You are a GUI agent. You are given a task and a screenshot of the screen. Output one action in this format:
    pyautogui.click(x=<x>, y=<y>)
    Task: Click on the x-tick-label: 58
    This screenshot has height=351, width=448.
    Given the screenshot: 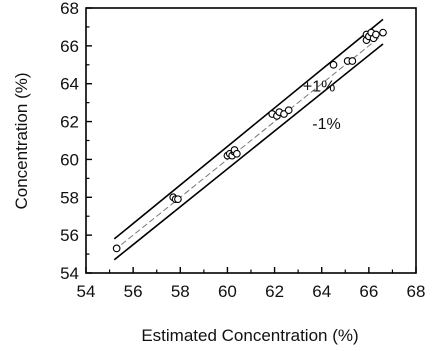 What is the action you would take?
    pyautogui.click(x=180, y=291)
    